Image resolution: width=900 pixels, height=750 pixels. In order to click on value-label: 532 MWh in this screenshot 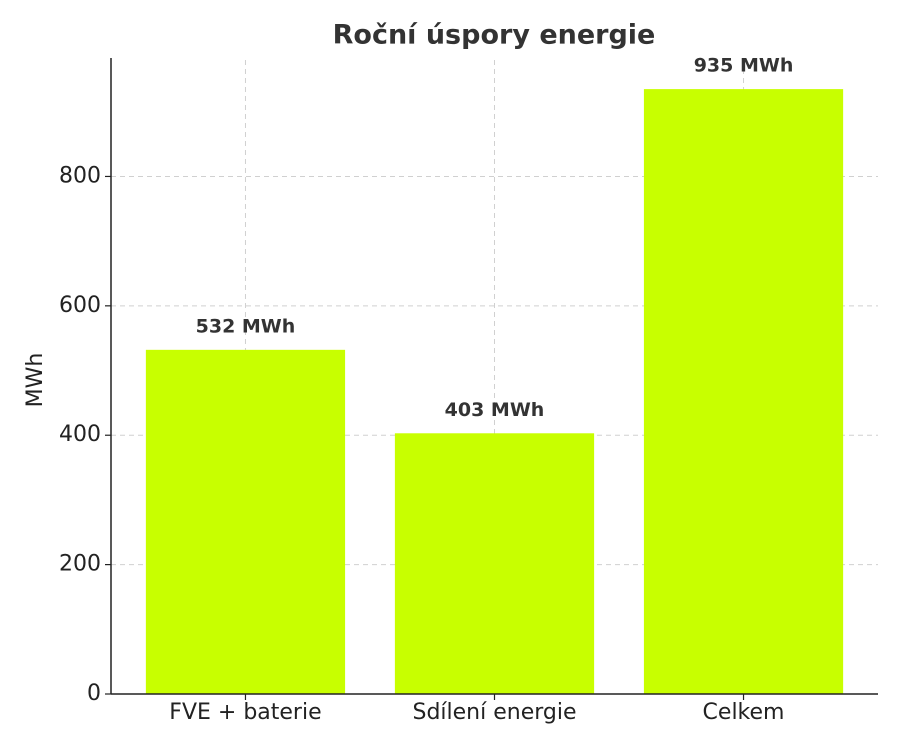, I will do `click(246, 326)`.